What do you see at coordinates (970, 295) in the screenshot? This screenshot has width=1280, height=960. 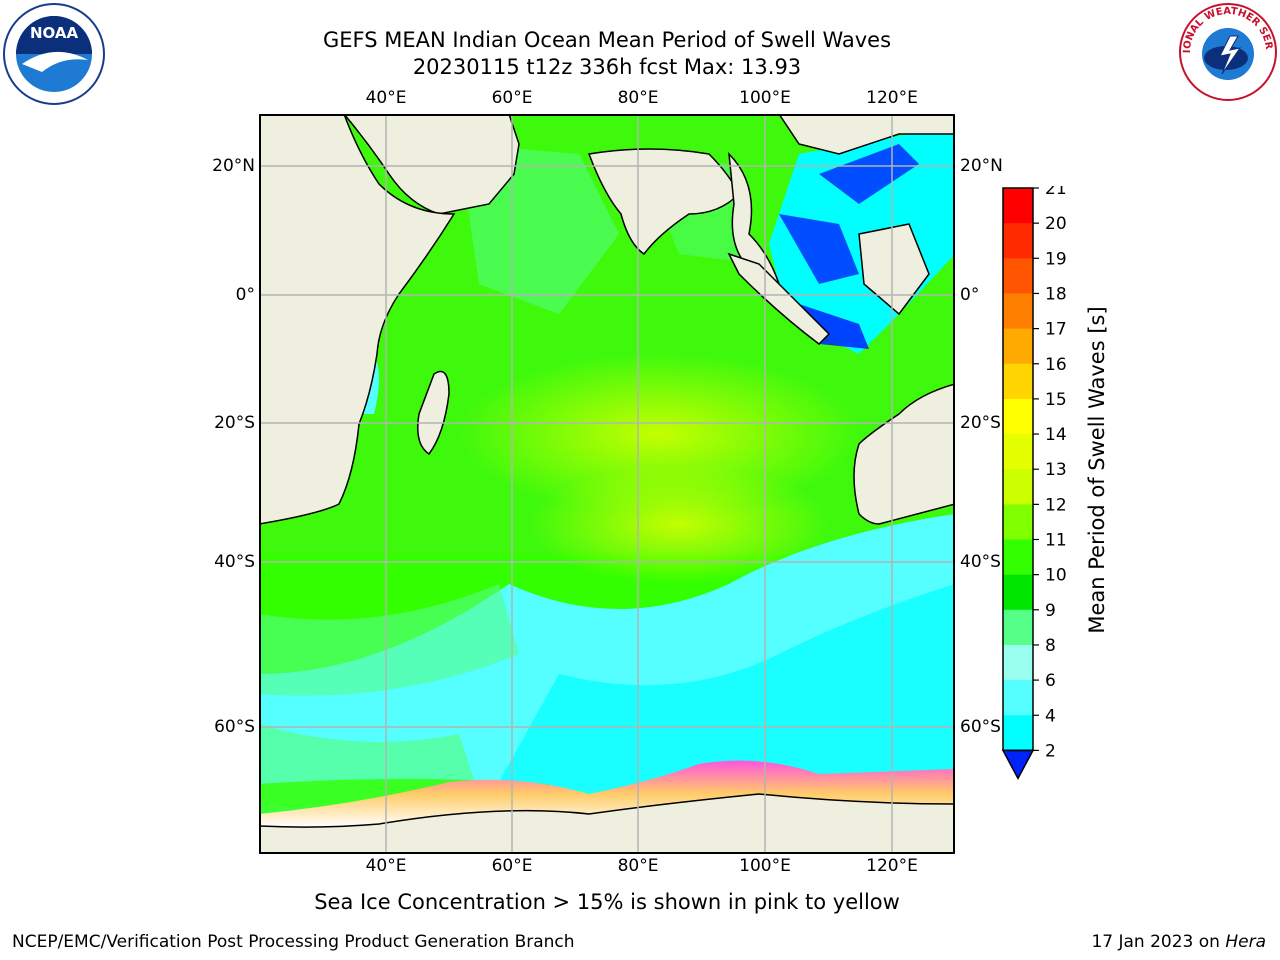 I see `lat-tick-right-0: 0°` at bounding box center [970, 295].